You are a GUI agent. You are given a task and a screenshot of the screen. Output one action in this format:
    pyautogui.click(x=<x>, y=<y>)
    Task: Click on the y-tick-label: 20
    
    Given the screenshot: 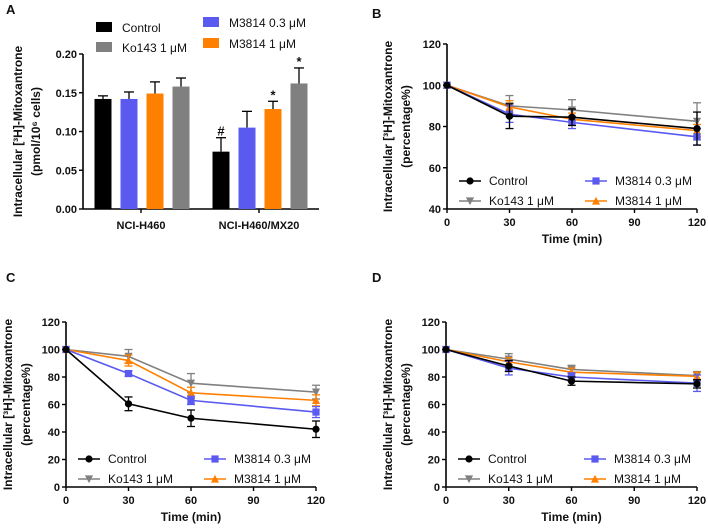 What is the action you would take?
    pyautogui.click(x=54, y=461)
    